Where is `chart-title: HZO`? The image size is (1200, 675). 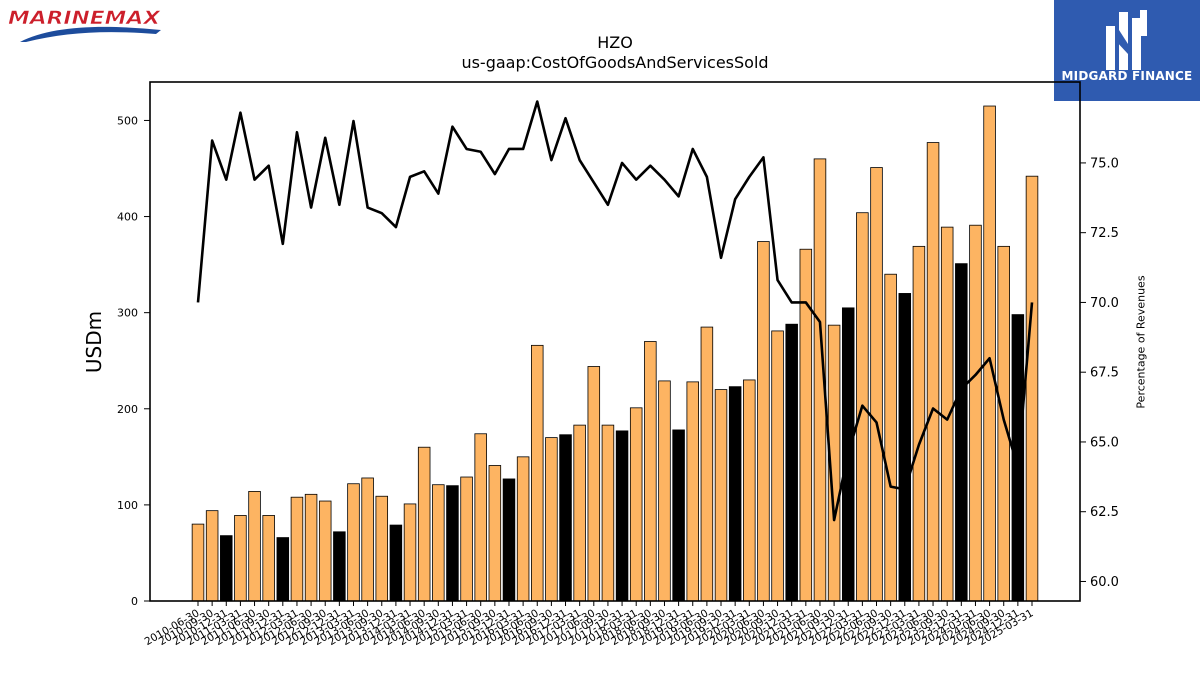 chart-title: HZO is located at coordinates (615, 42).